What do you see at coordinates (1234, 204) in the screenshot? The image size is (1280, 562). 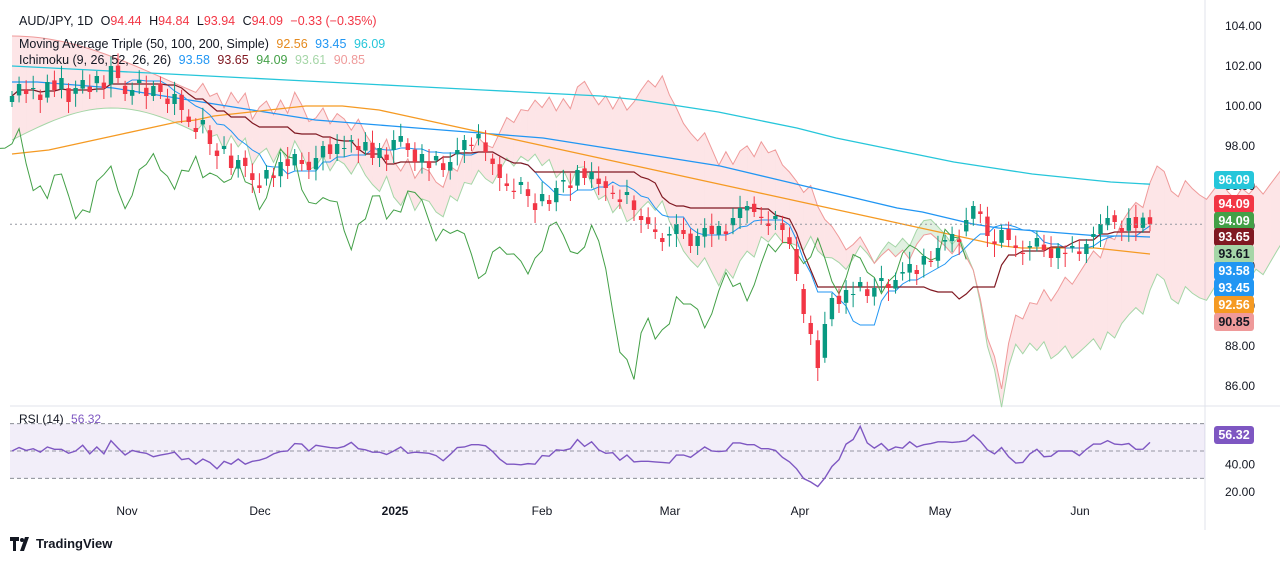 I see `price-badge: 94.09` at bounding box center [1234, 204].